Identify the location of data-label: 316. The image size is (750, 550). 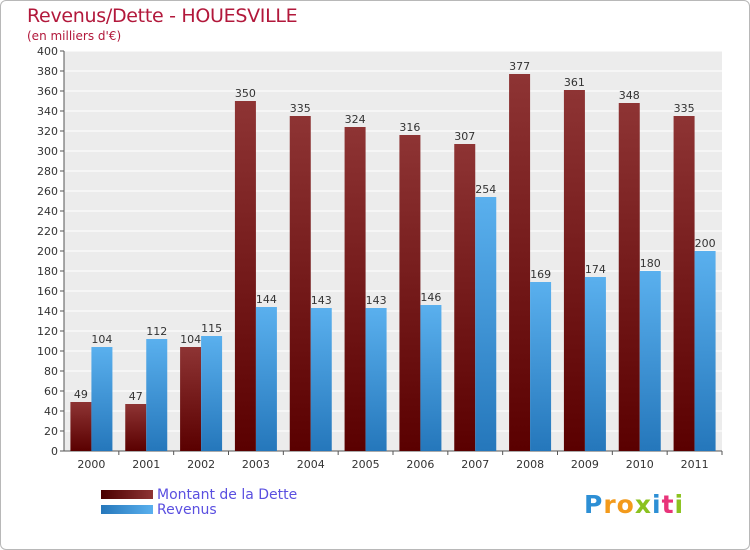
(409, 127).